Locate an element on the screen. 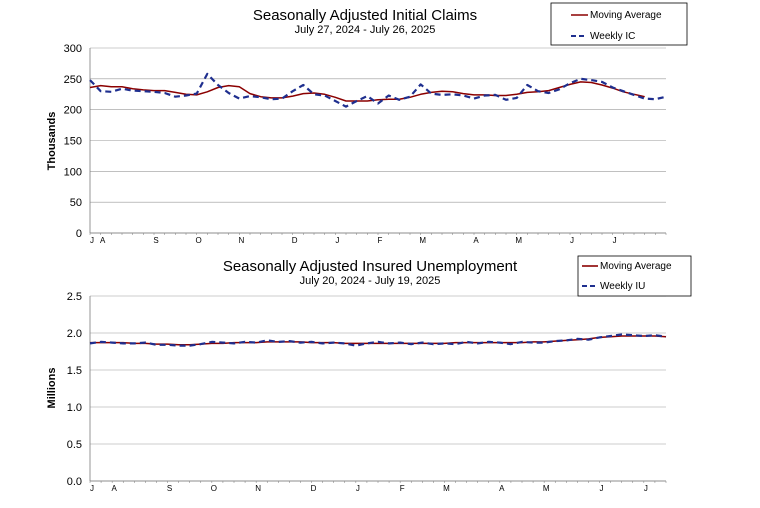 The width and height of the screenshot is (760, 508). legend: Moving Average Weekly IU is located at coordinates (634, 276).